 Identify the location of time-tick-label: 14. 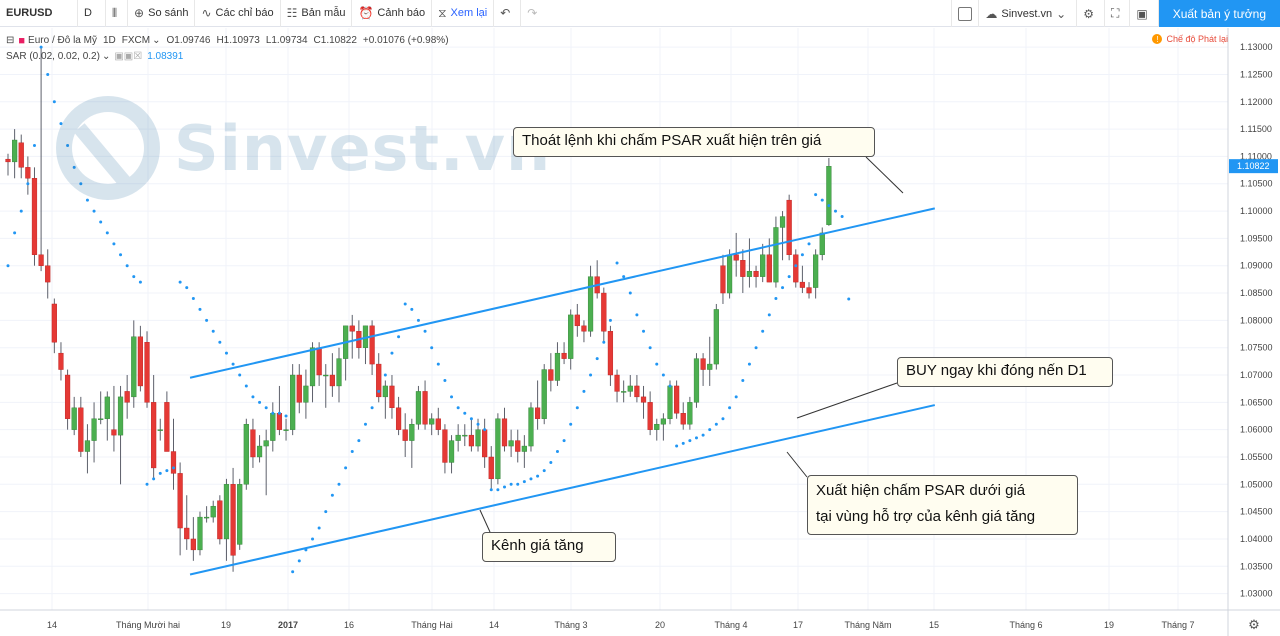
(494, 625).